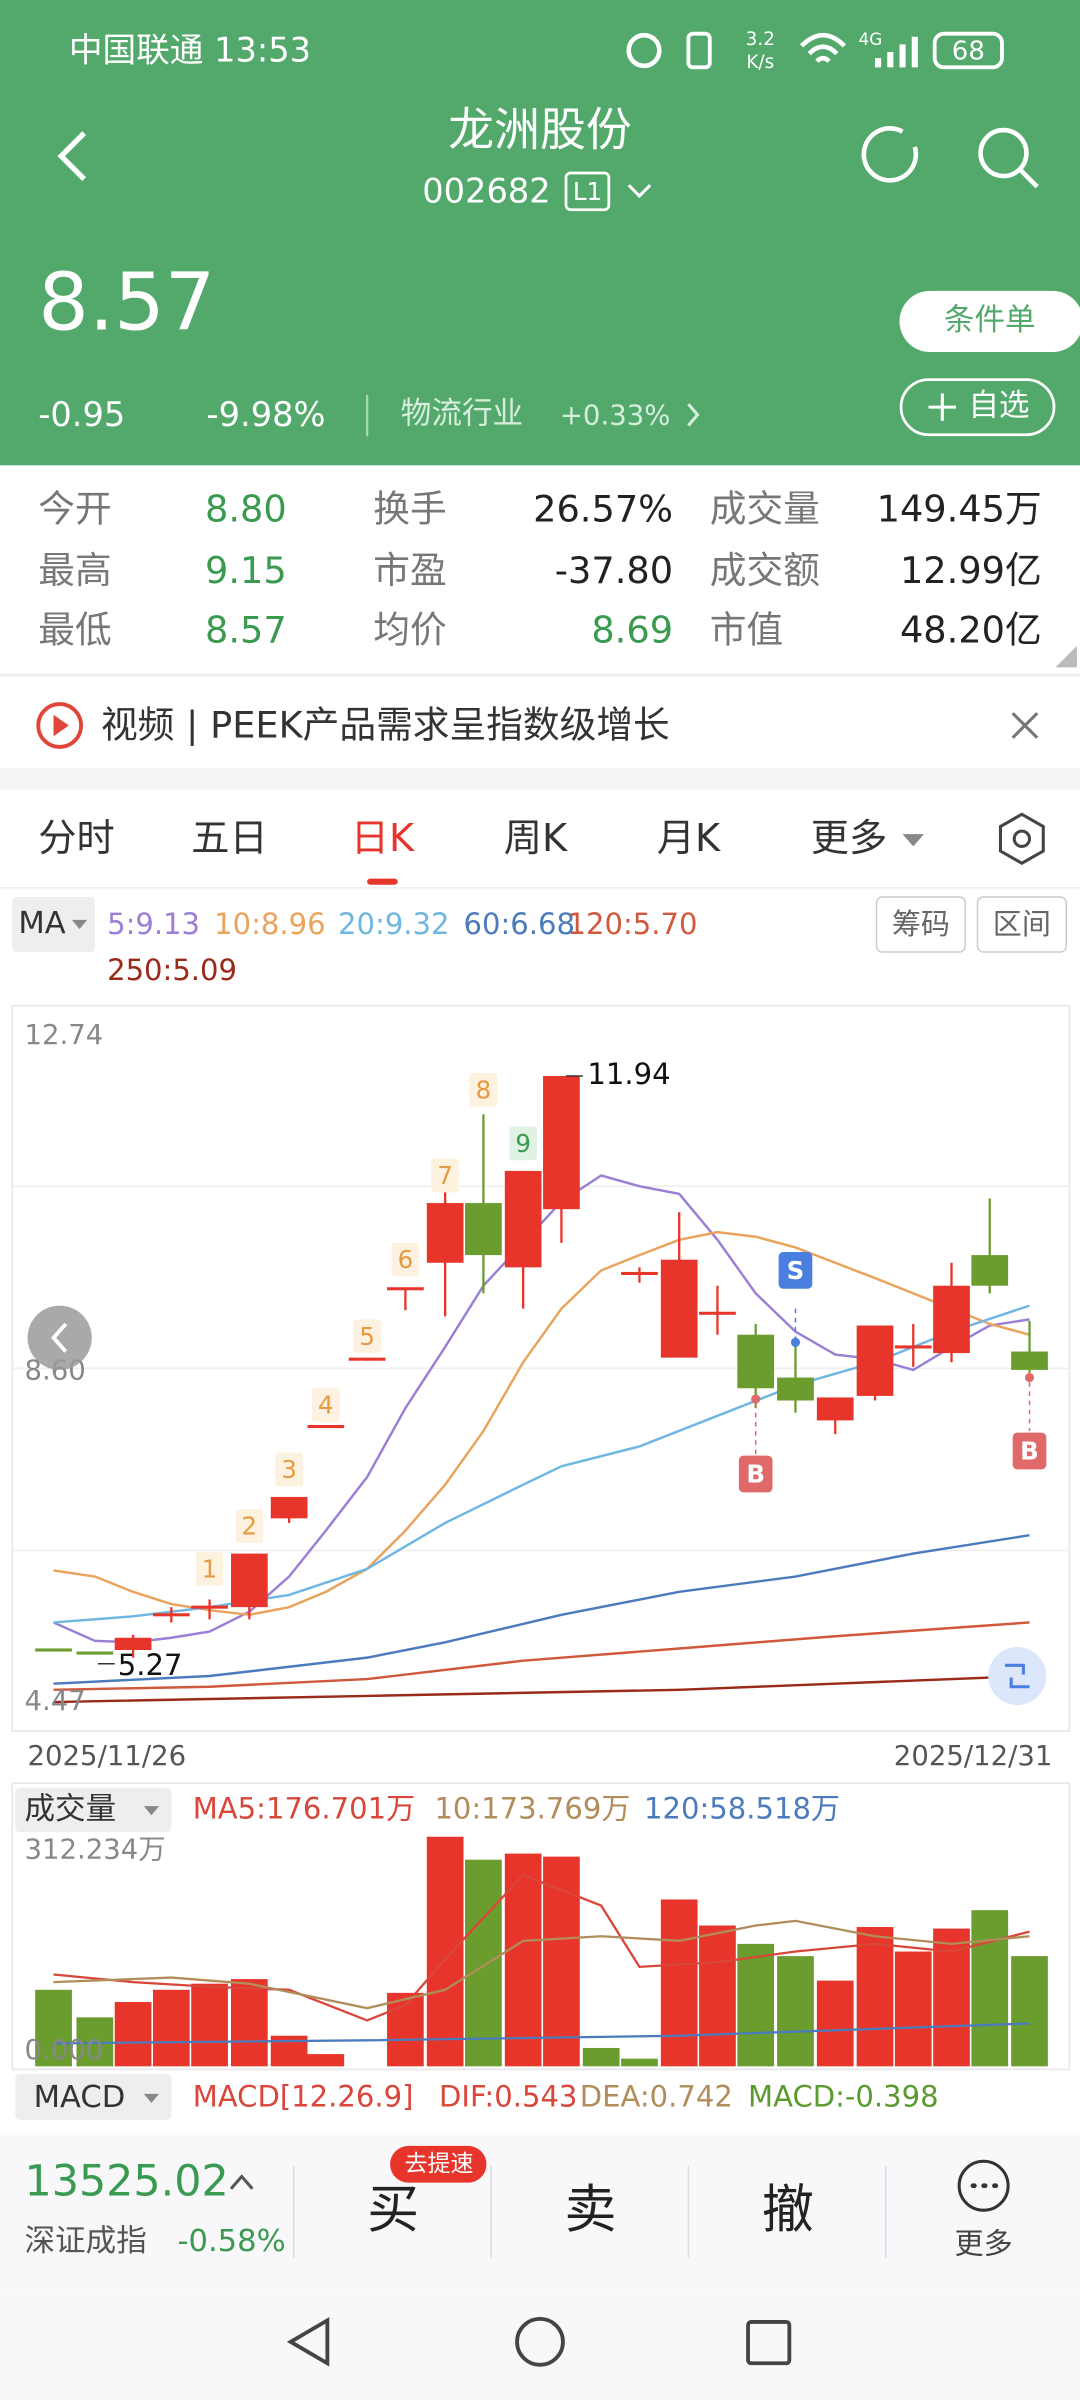  What do you see at coordinates (107, 1756) in the screenshot?
I see `date-start: 2025/11/26` at bounding box center [107, 1756].